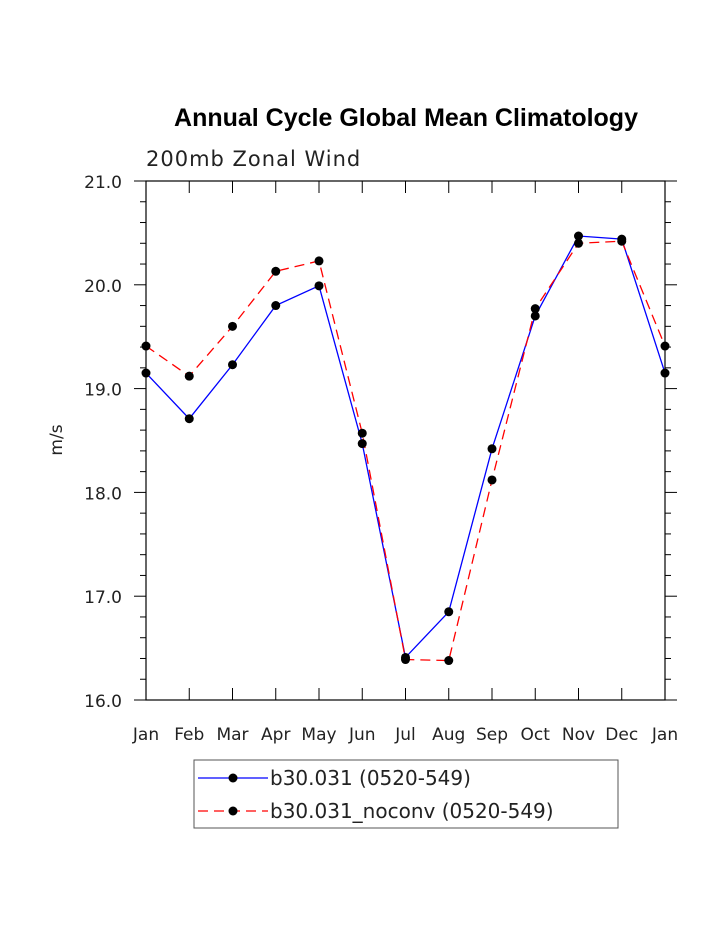 The image size is (723, 935). I want to click on legend-label-1: b30.031_noconv (0520-549), so click(412, 811).